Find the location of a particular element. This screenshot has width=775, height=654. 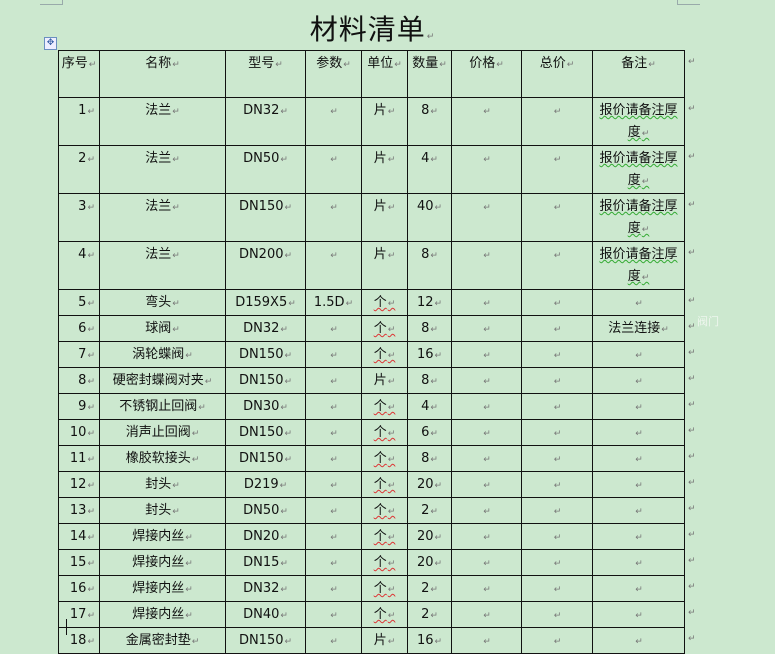

cell-seq: 13 is located at coordinates (79, 510).